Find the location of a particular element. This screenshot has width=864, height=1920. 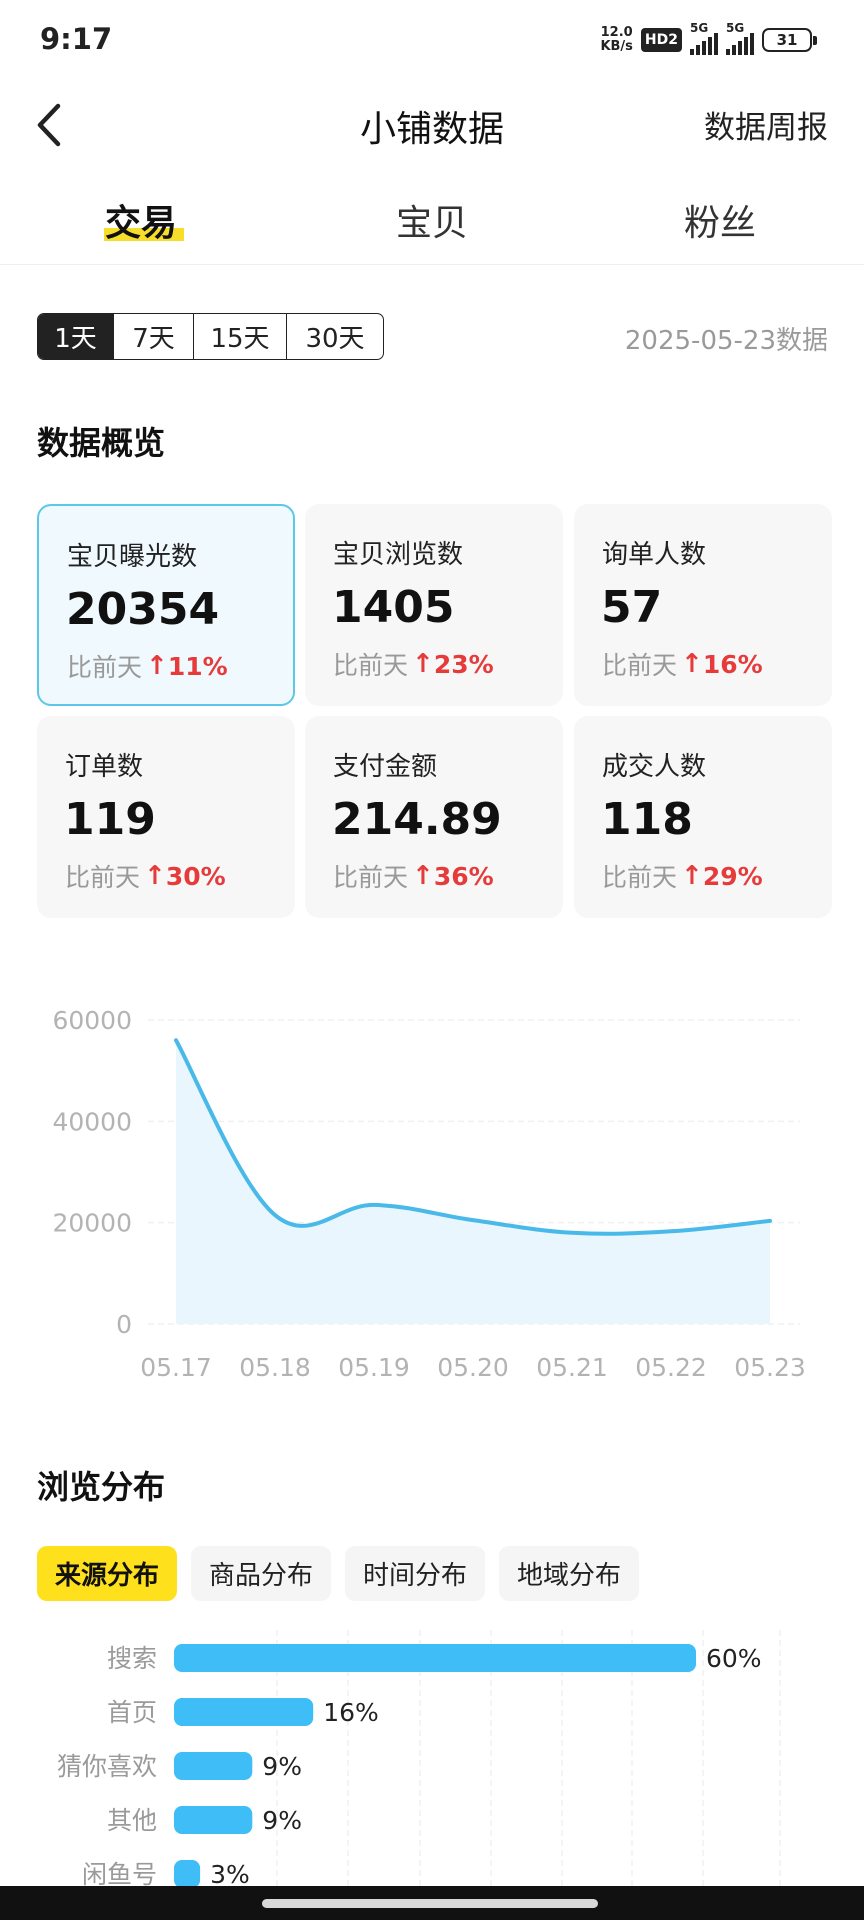

date-range-selector: 1天 7天 15天 30天 is located at coordinates (210, 336).